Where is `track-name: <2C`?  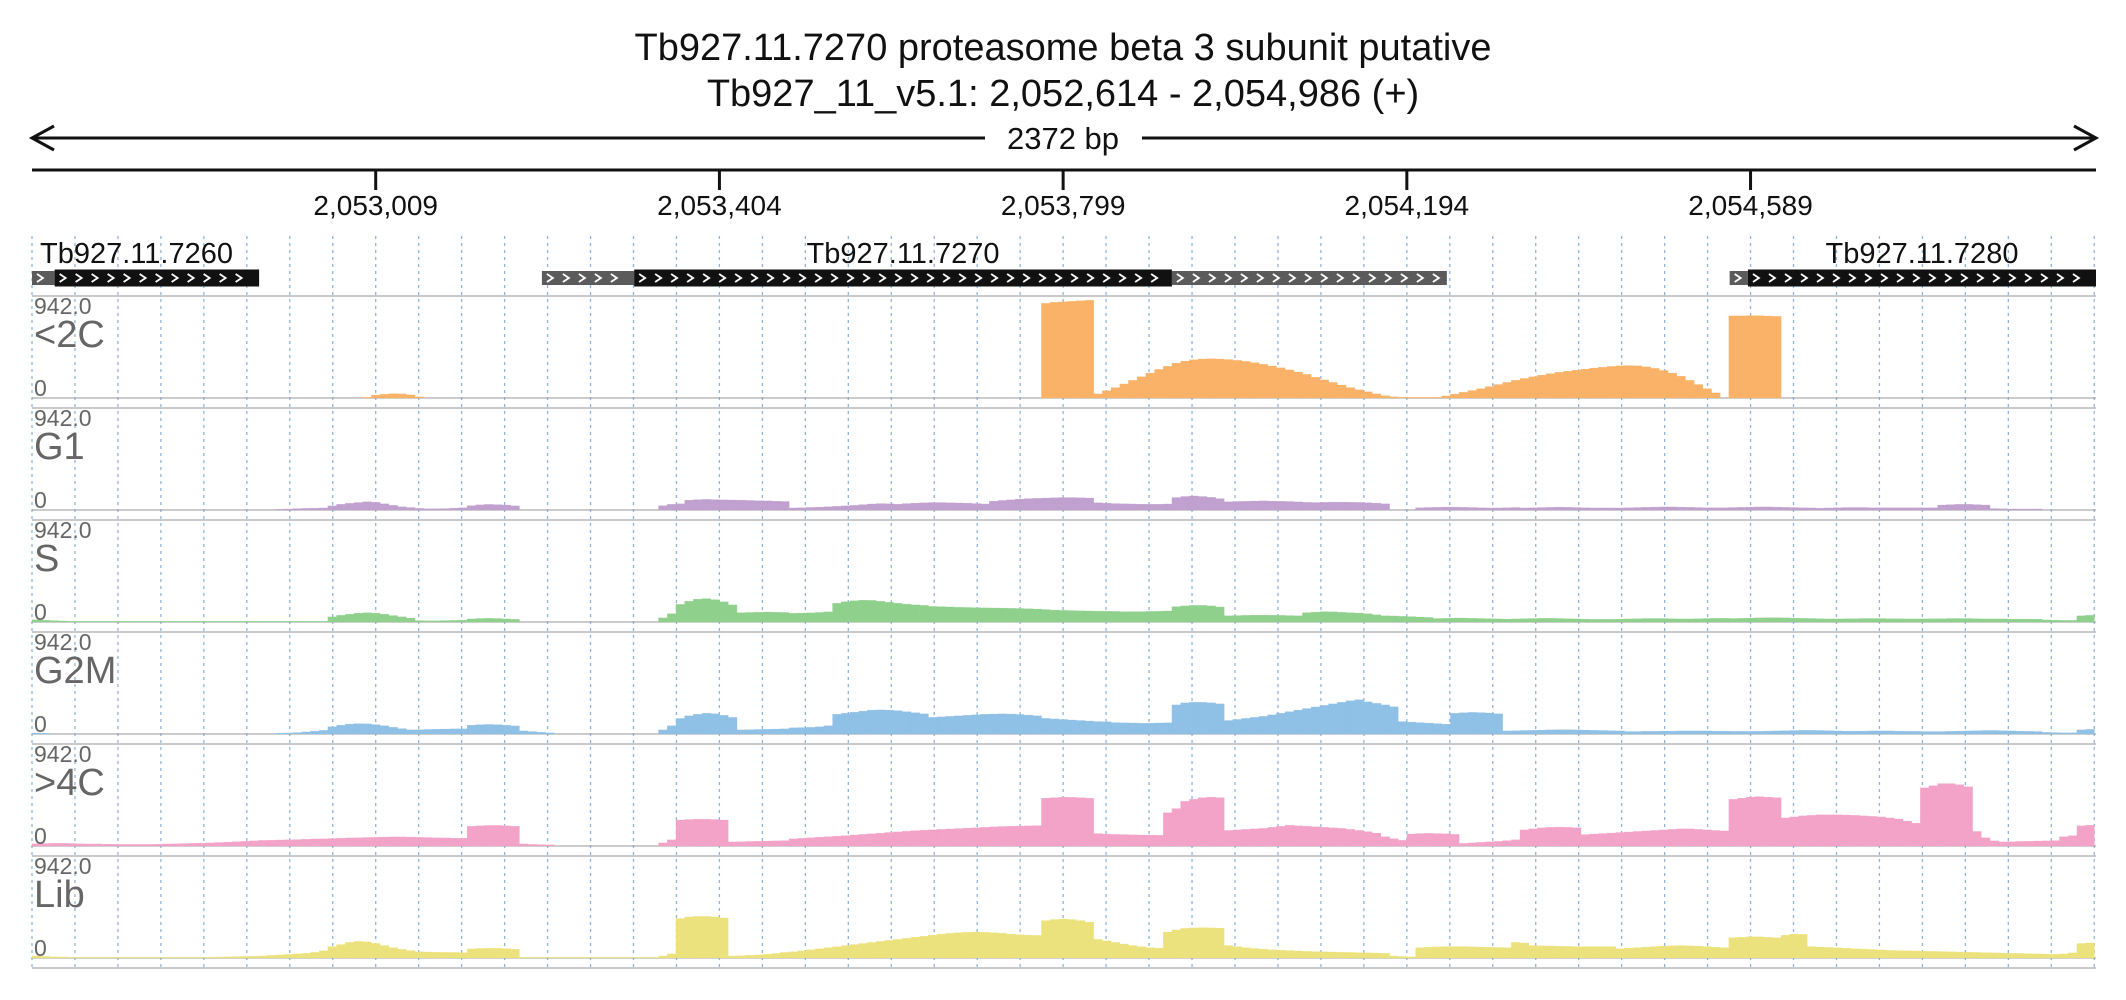
track-name: <2C is located at coordinates (69, 335).